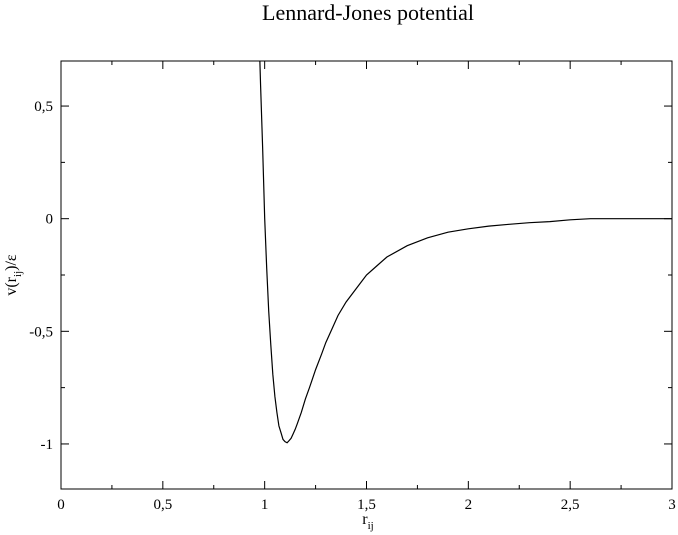  What do you see at coordinates (50, 220) in the screenshot?
I see `y-tick-label-2: 0` at bounding box center [50, 220].